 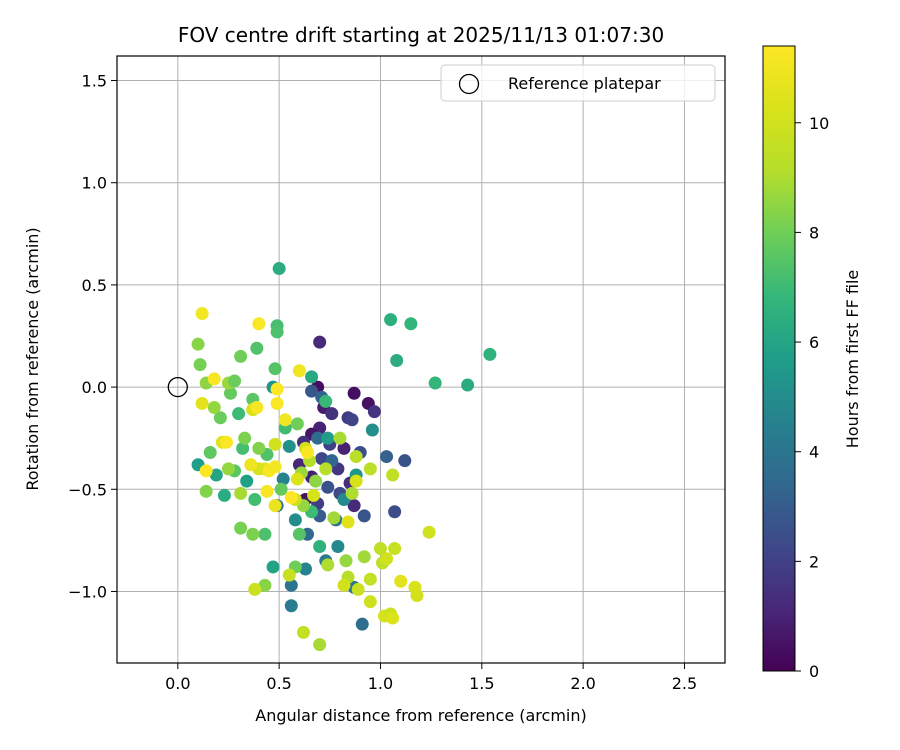 I want to click on colorbar-tick-label: 8, so click(x=814, y=232).